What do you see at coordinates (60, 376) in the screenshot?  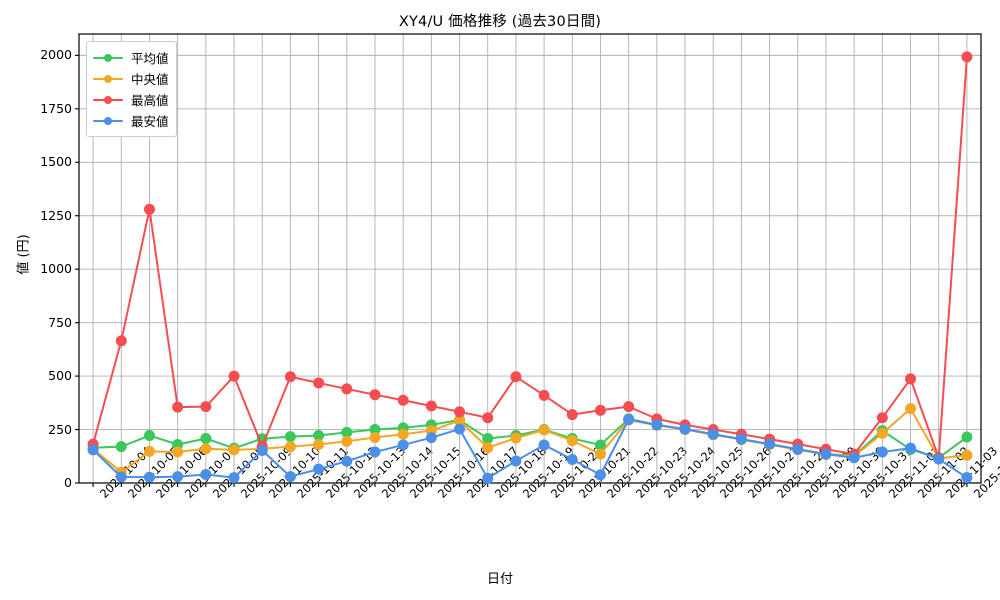 I see `y-tick-label: 500` at bounding box center [60, 376].